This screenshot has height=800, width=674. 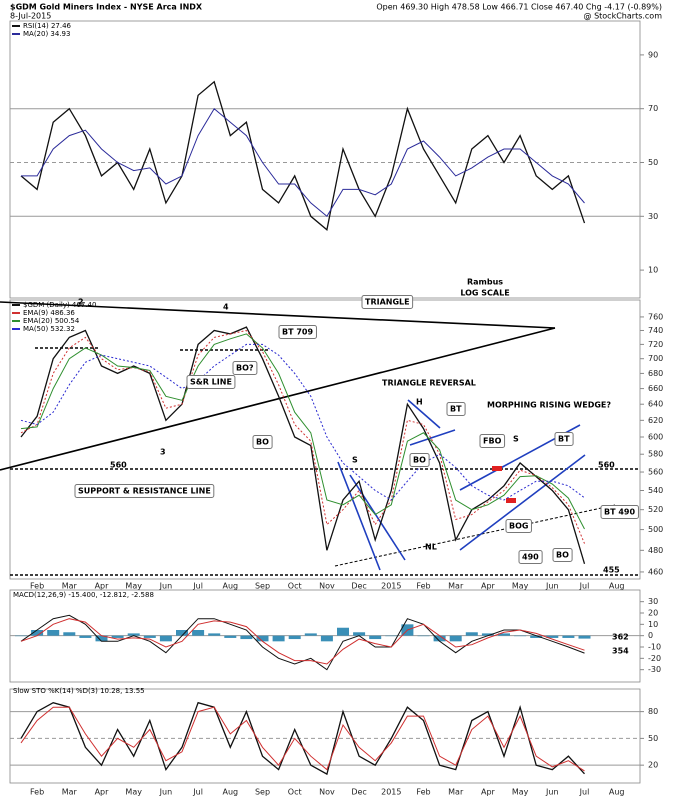 What do you see at coordinates (653, 54) in the screenshot?
I see `y-tick-label: 90` at bounding box center [653, 54].